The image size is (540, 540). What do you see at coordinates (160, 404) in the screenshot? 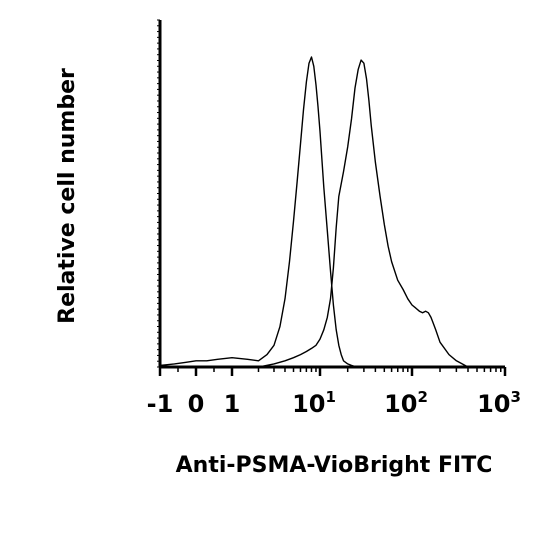
I see `x-tick-label: -1` at bounding box center [160, 404].